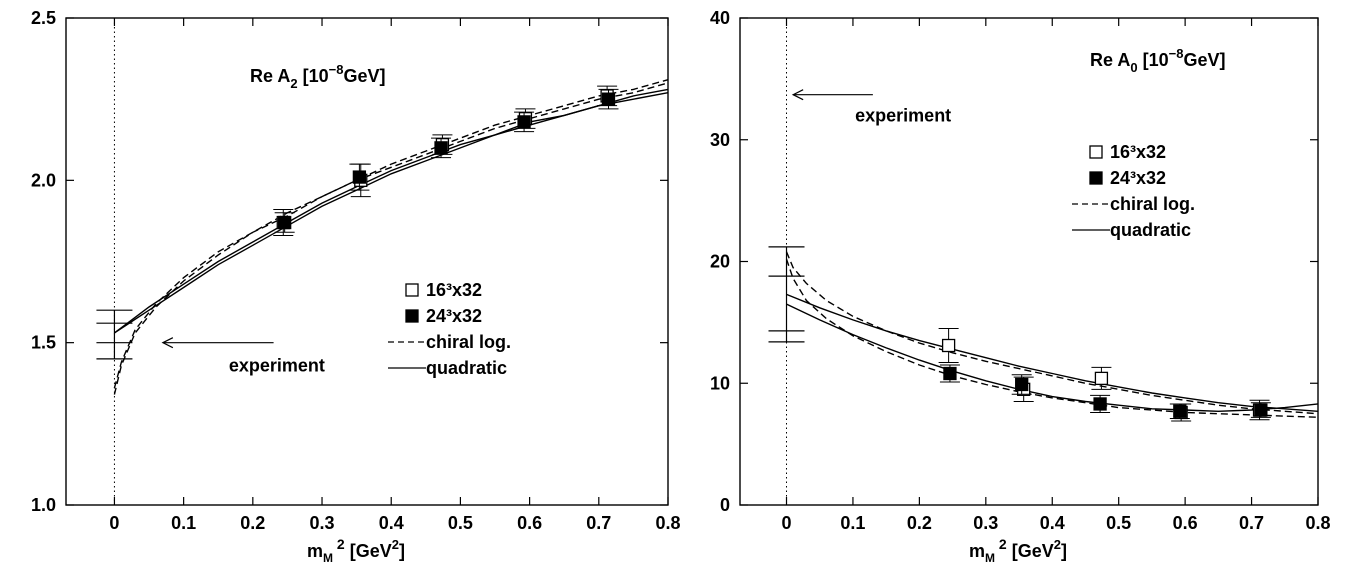 The image size is (1349, 564). I want to click on y-tick-label: 0, so click(725, 505).